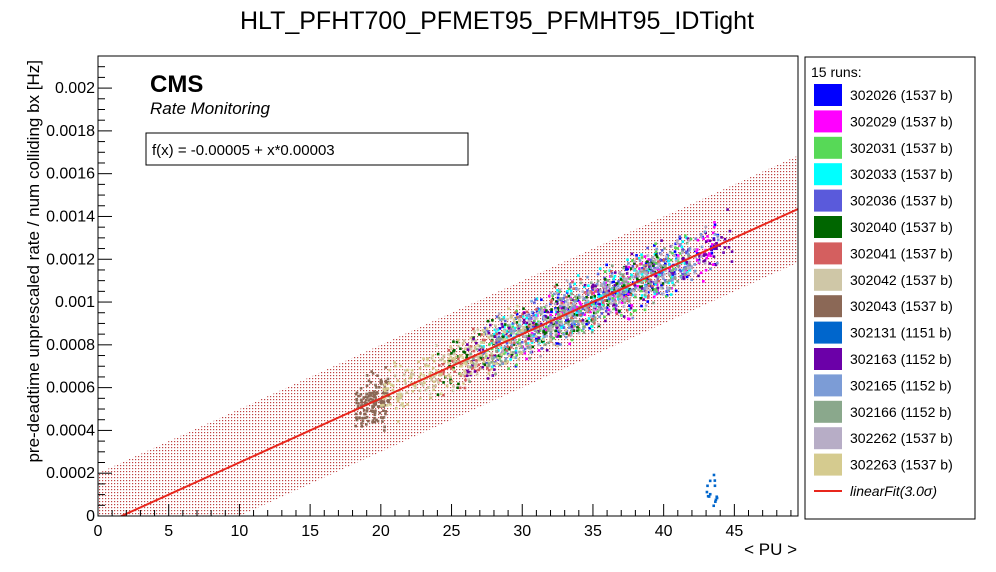 The height and width of the screenshot is (572, 996). What do you see at coordinates (901, 306) in the screenshot?
I see `legend-label: 302043 (1537 b)` at bounding box center [901, 306].